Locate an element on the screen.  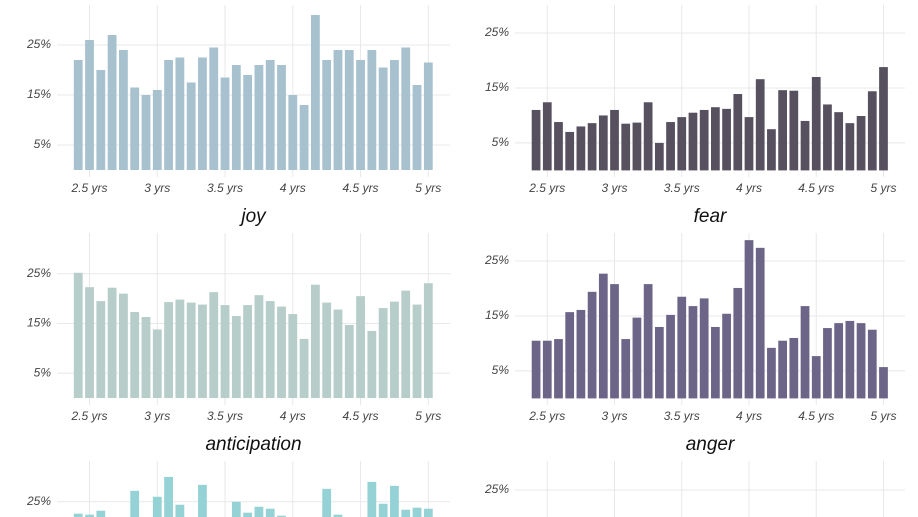
facet-title: fear is located at coordinates (710, 216).